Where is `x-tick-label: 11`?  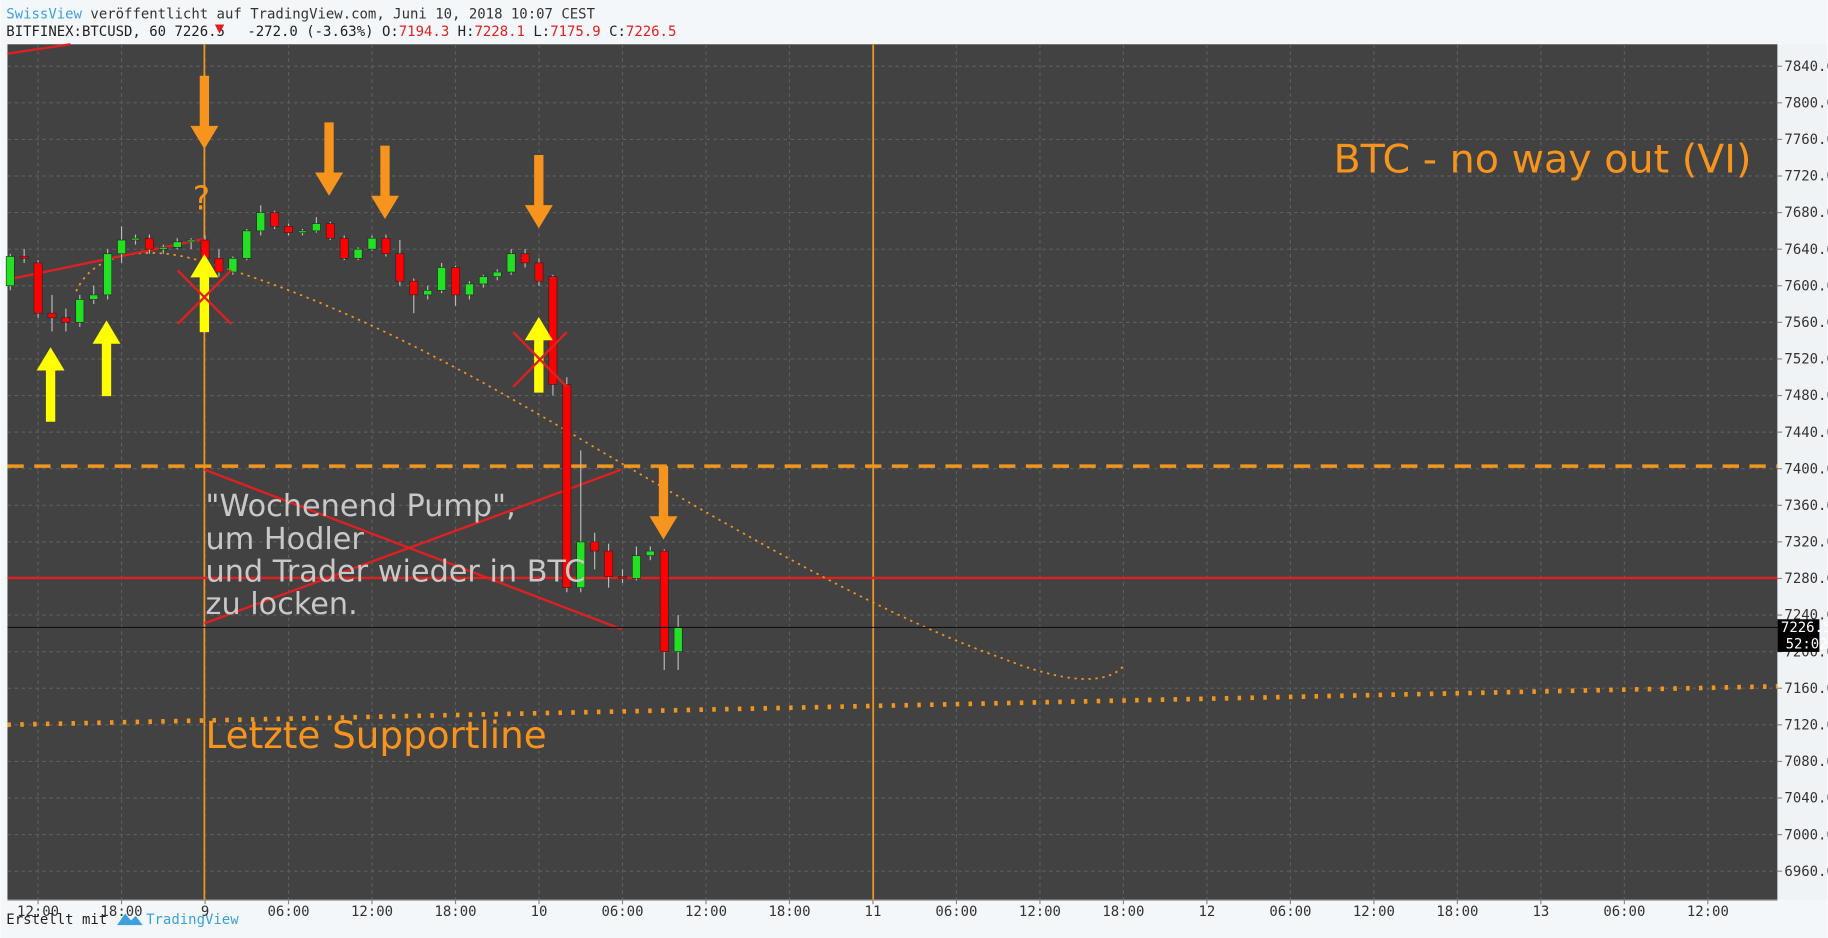 x-tick-label: 11 is located at coordinates (873, 912).